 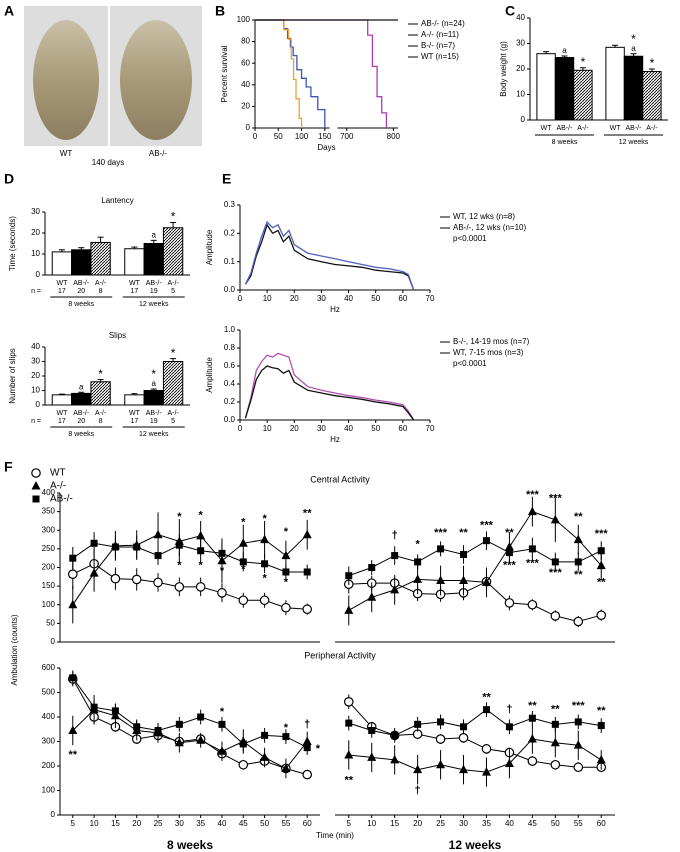 I want to click on x-tick-label: 15, so click(x=115, y=823).